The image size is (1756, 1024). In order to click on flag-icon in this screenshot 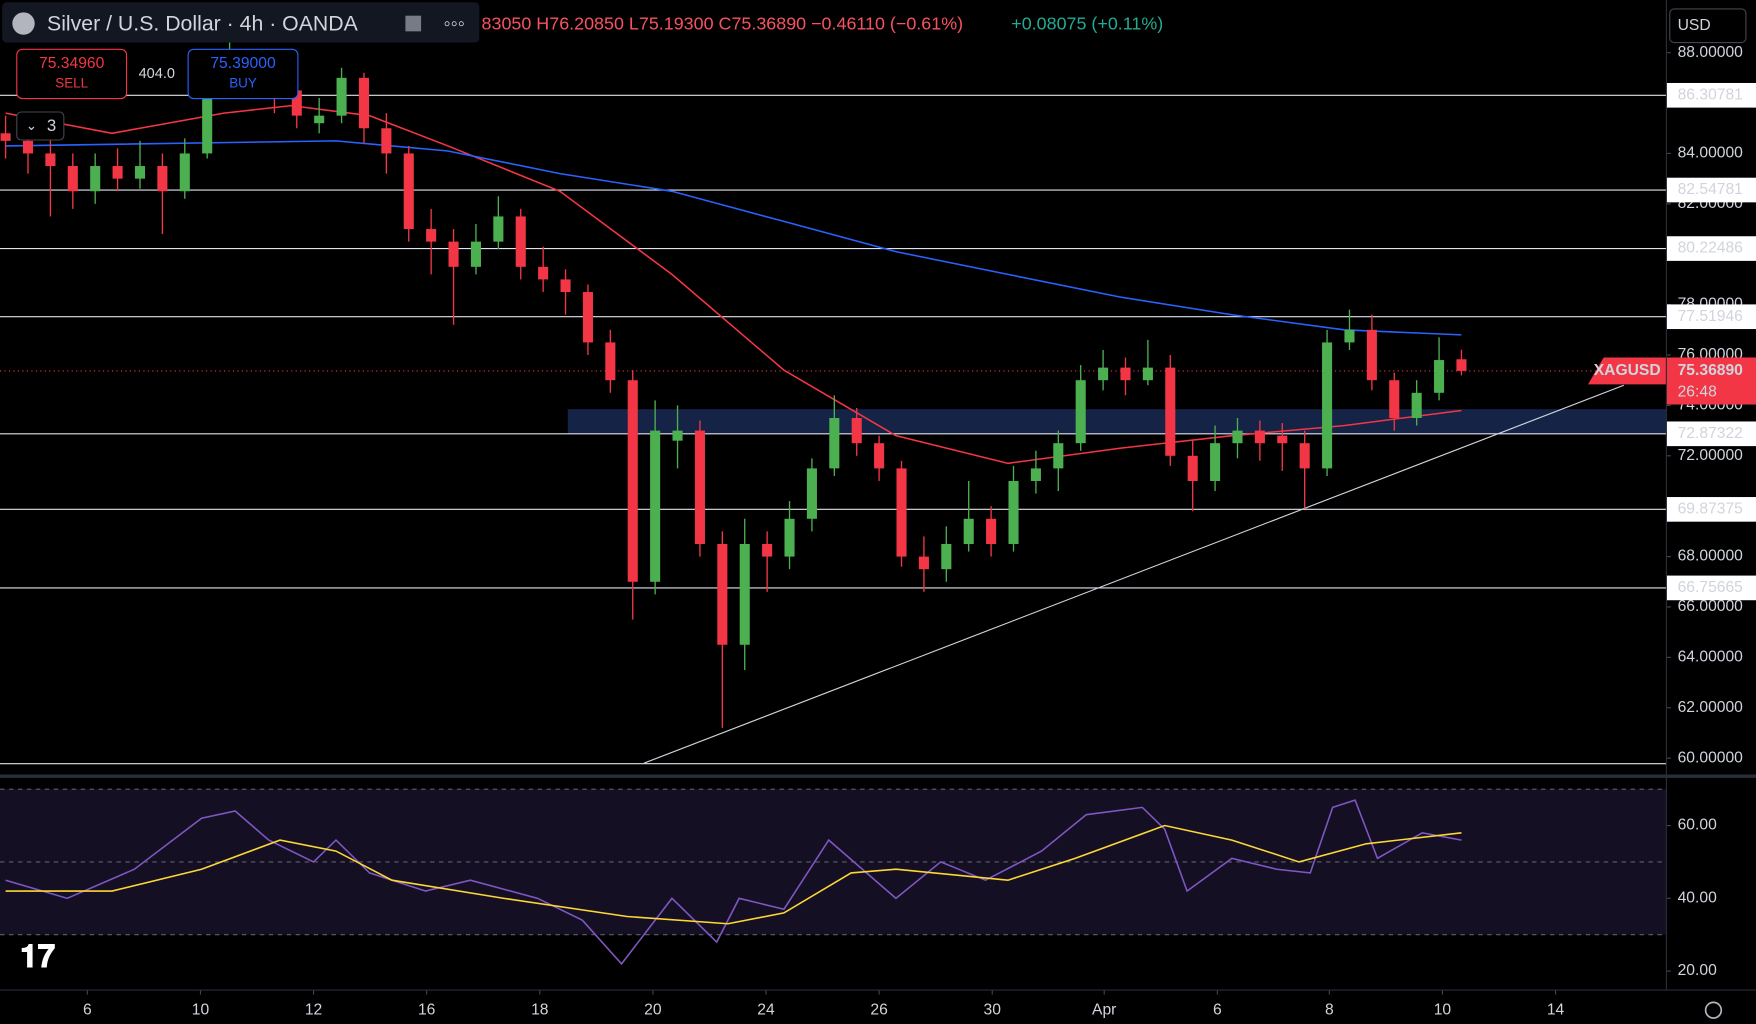, I will do `click(413, 23)`.